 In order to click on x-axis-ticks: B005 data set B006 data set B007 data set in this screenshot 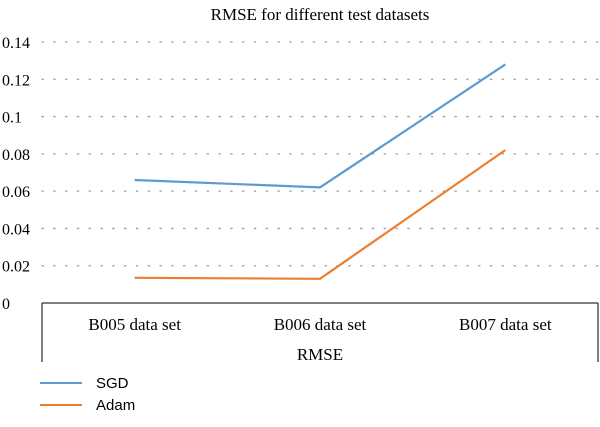, I will do `click(319, 324)`.